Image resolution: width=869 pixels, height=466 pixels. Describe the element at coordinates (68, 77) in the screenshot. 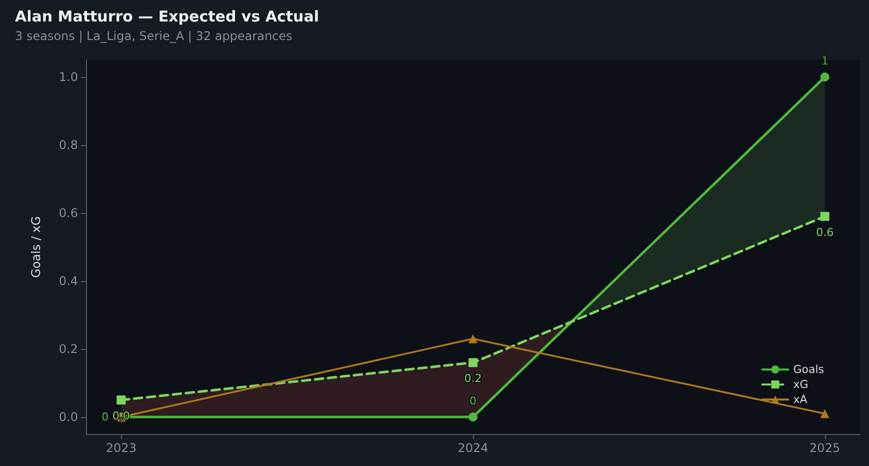

I see `y-tick-label: 1.0` at that location.